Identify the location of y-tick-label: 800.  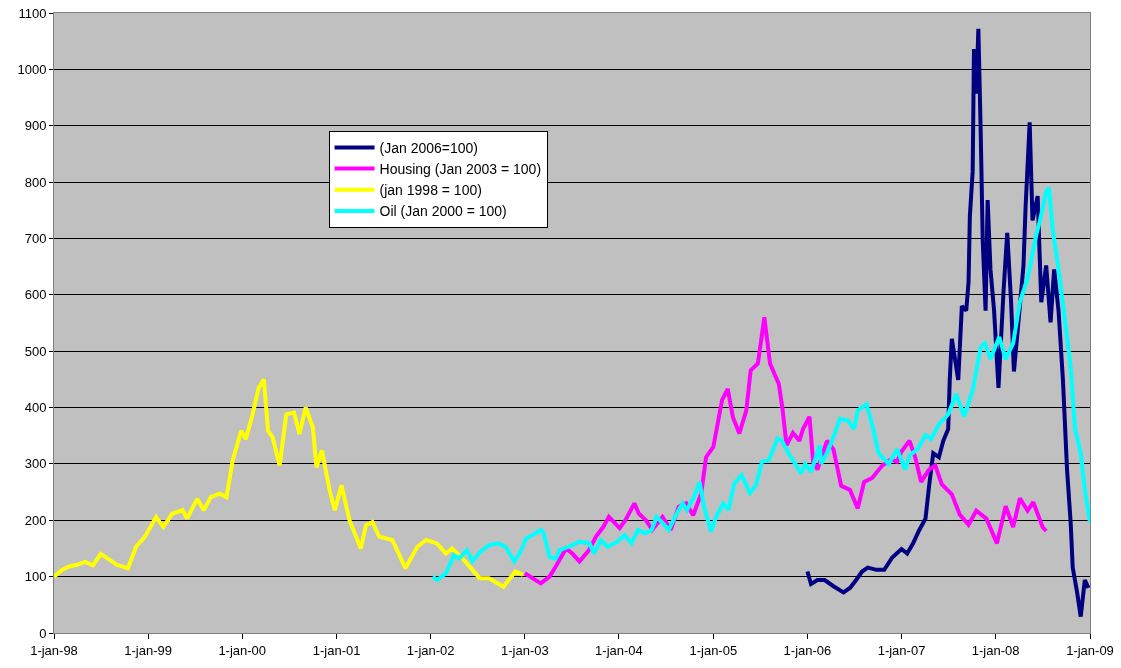
(35, 182).